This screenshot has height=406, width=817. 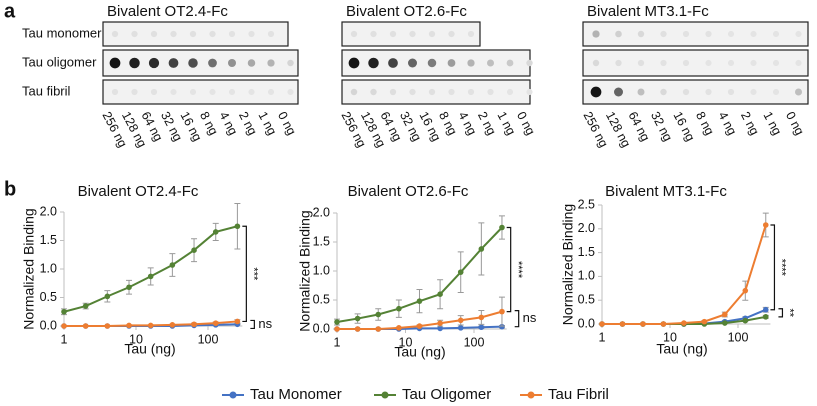 I want to click on blot-strip, so click(x=436, y=92).